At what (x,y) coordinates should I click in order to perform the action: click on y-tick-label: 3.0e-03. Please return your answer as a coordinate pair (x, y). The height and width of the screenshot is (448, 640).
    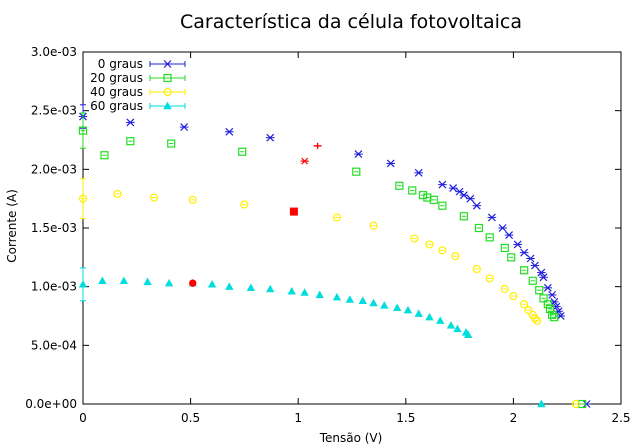
    Looking at the image, I should click on (54, 52).